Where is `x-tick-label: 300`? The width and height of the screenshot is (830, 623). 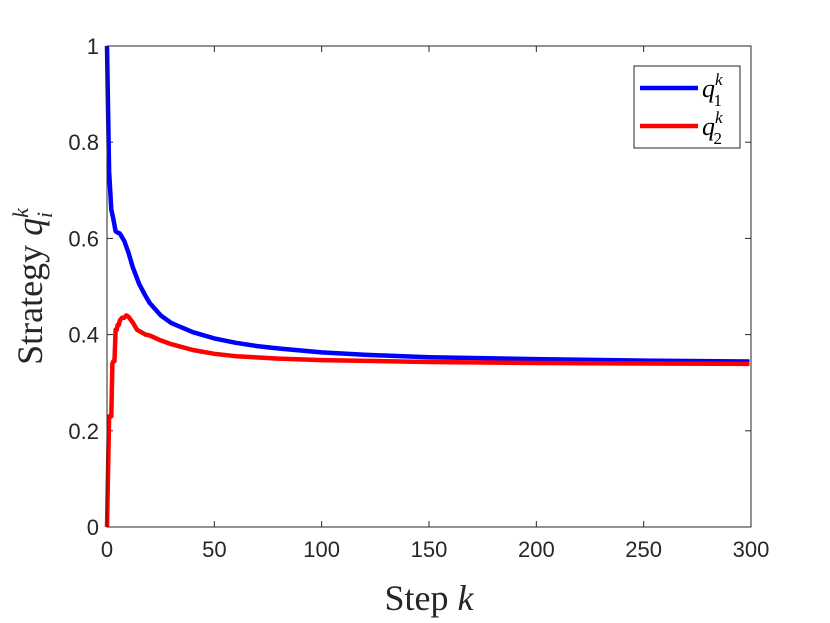 x-tick-label: 300 is located at coordinates (751, 549).